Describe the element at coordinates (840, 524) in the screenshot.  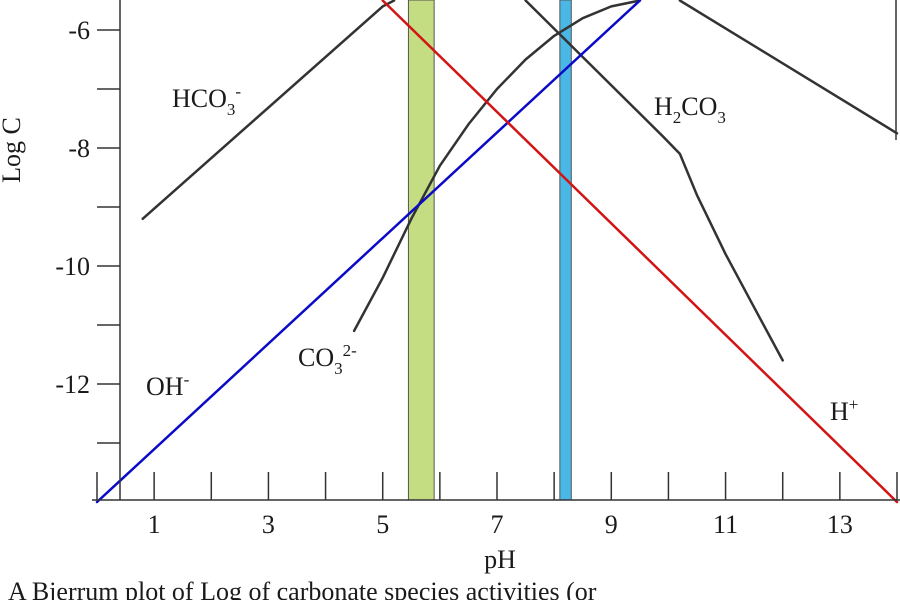
I see `x-tick-label-13: 13` at that location.